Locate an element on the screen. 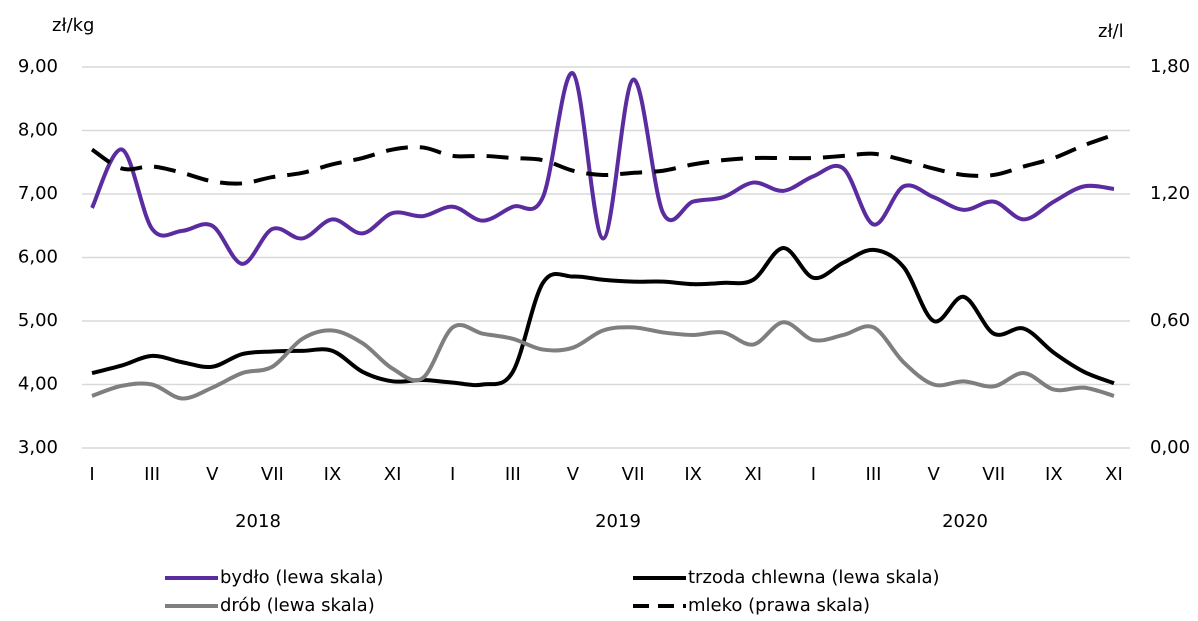 The width and height of the screenshot is (1198, 621). y-tick-label: 9,00 is located at coordinates (38, 66).